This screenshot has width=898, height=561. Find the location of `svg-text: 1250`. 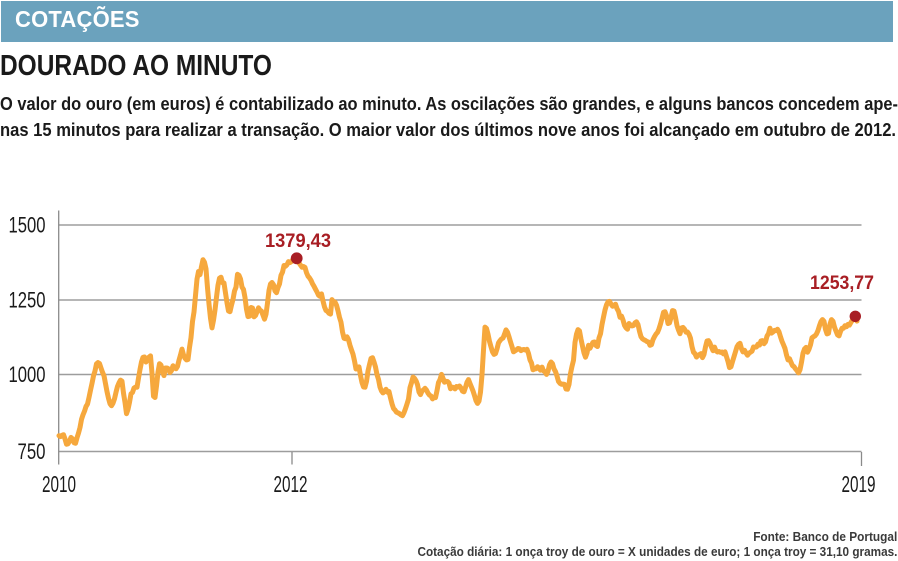

svg-text: 1250 is located at coordinates (27, 300).